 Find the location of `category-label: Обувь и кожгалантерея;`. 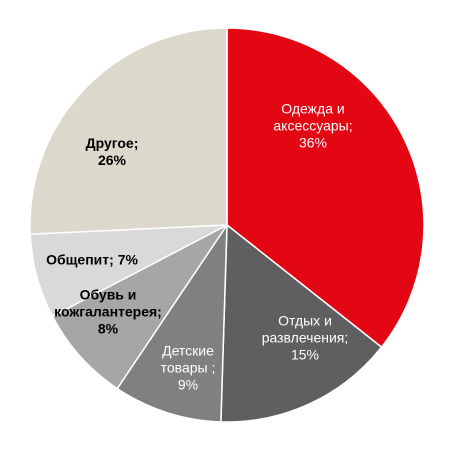

category-label: Обувь и кожгалантерея; is located at coordinates (108, 303).